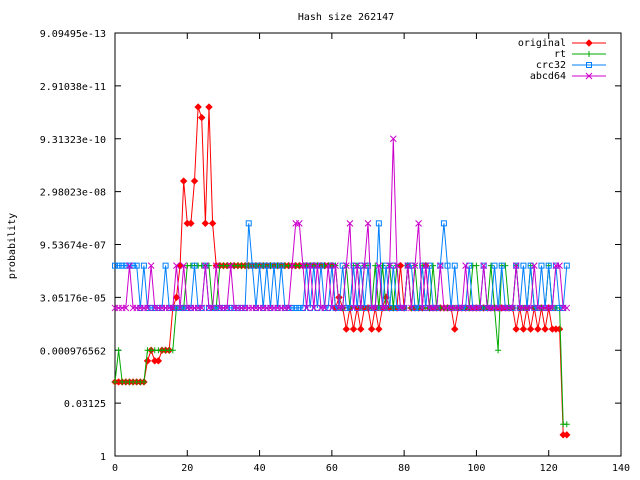 The height and width of the screenshot is (480, 640). I want to click on y-tick-label: 9.53674e-07, so click(73, 246).